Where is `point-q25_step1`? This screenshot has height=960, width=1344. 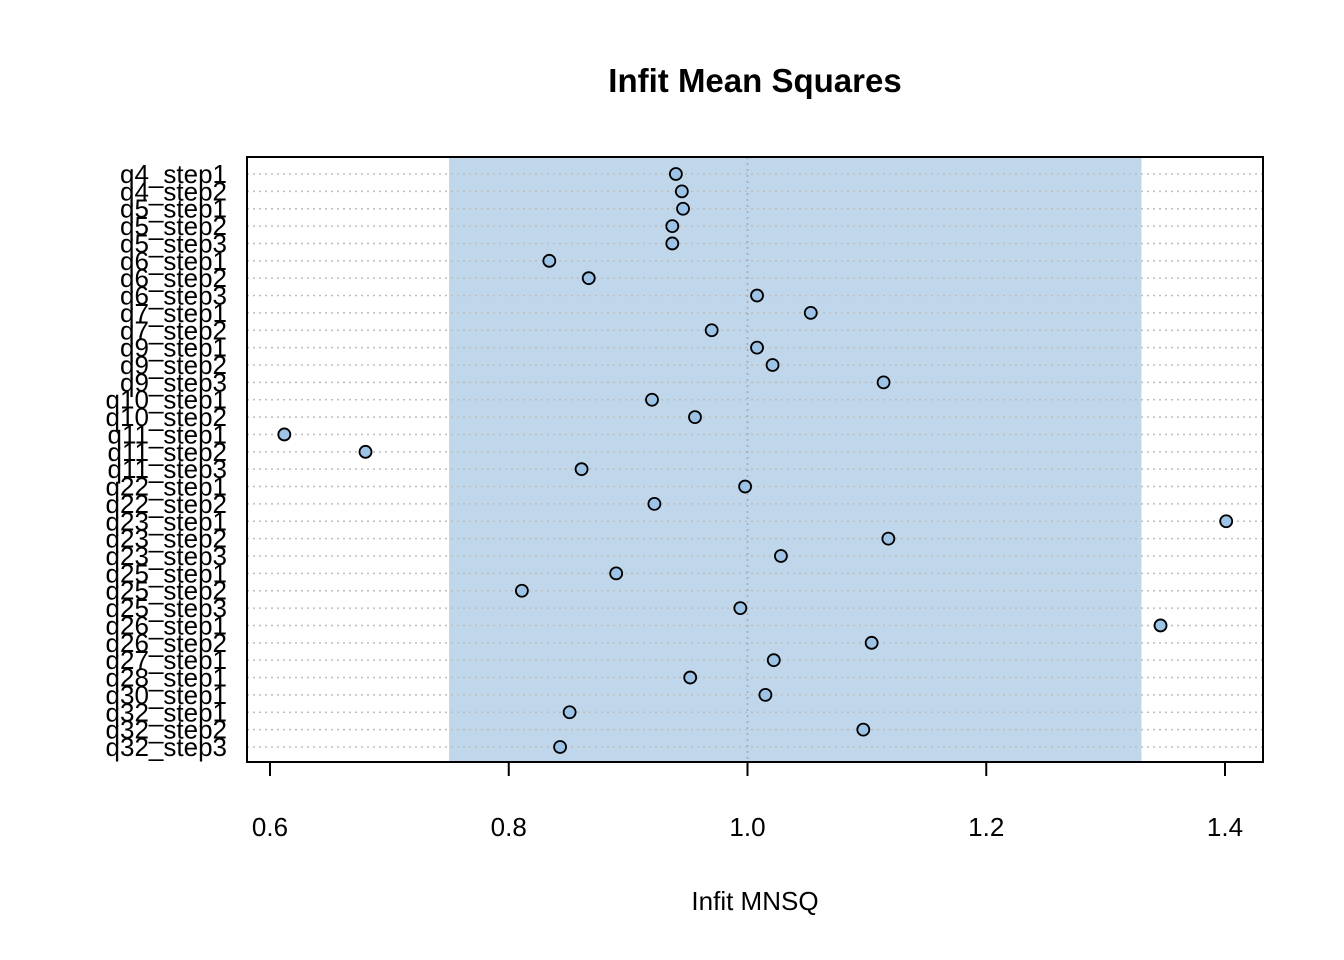 point-q25_step1 is located at coordinates (616, 573).